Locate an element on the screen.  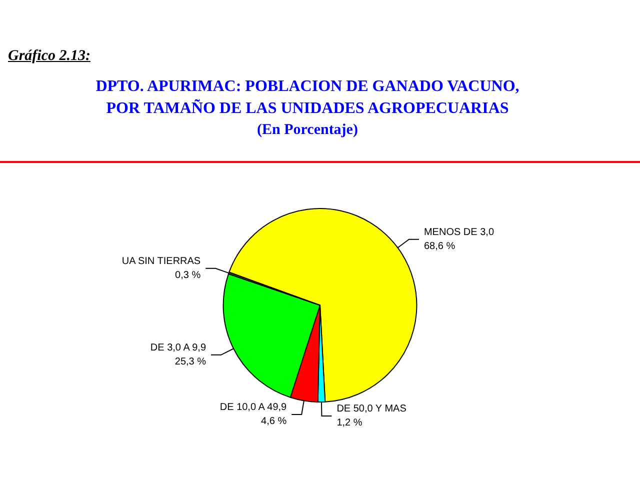
data-label: 1,2 % is located at coordinates (349, 422).